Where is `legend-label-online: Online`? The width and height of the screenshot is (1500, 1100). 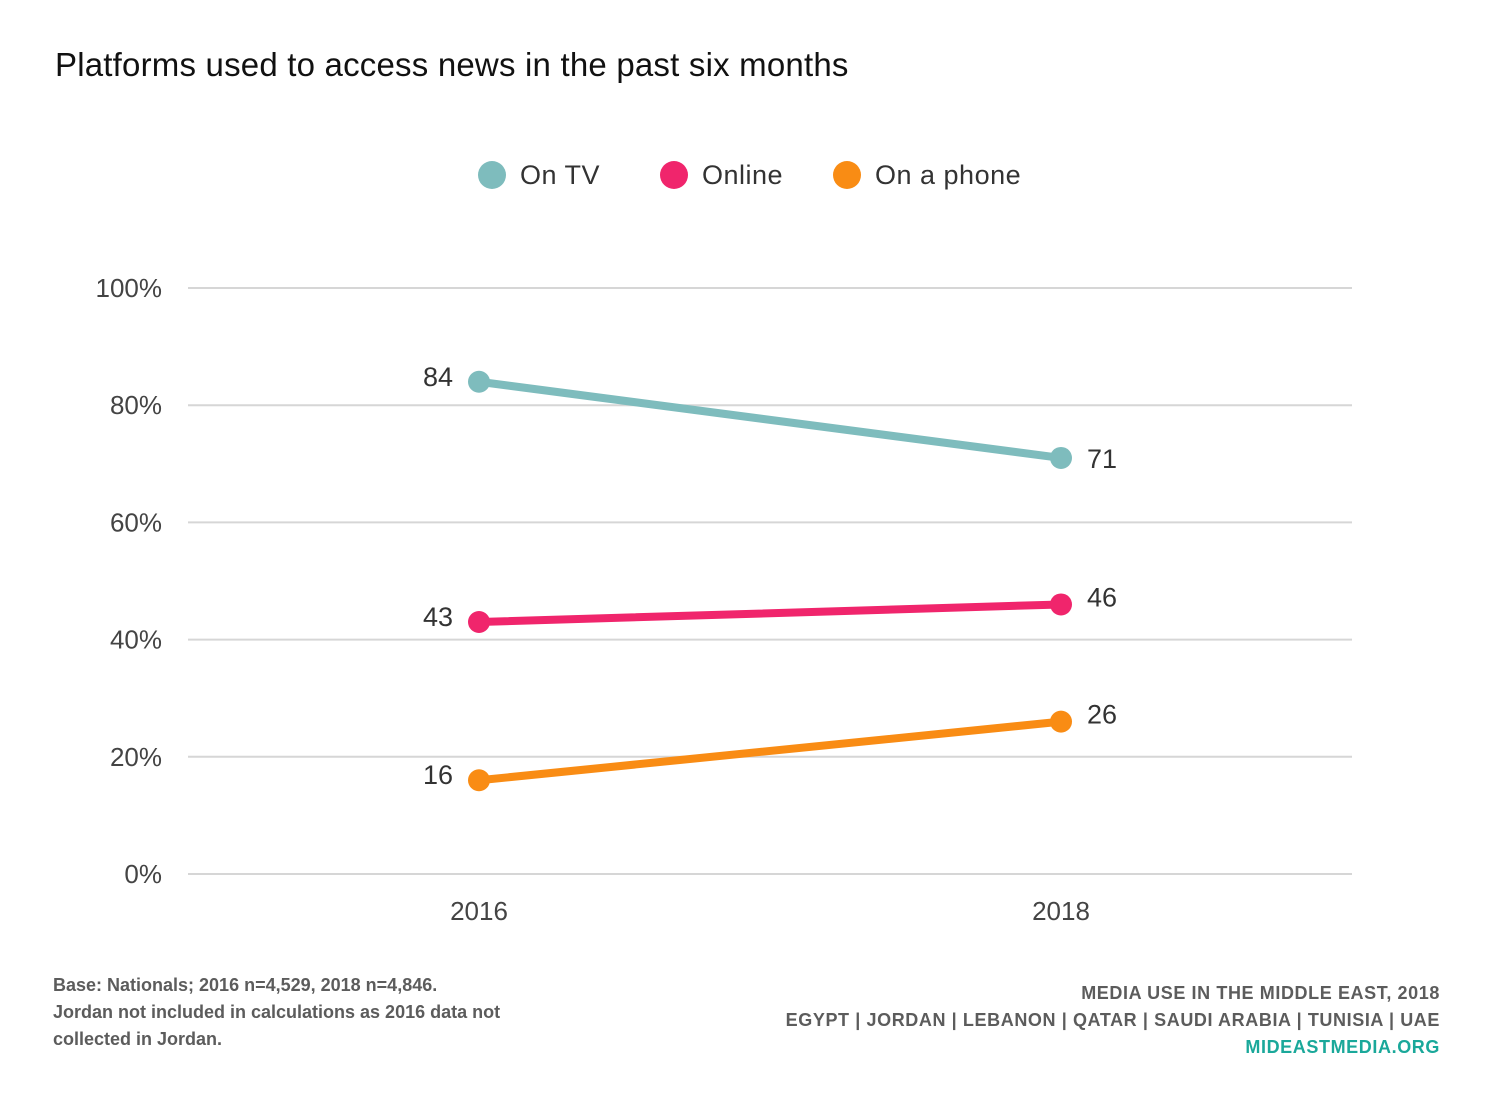
legend-label-online: Online is located at coordinates (743, 174).